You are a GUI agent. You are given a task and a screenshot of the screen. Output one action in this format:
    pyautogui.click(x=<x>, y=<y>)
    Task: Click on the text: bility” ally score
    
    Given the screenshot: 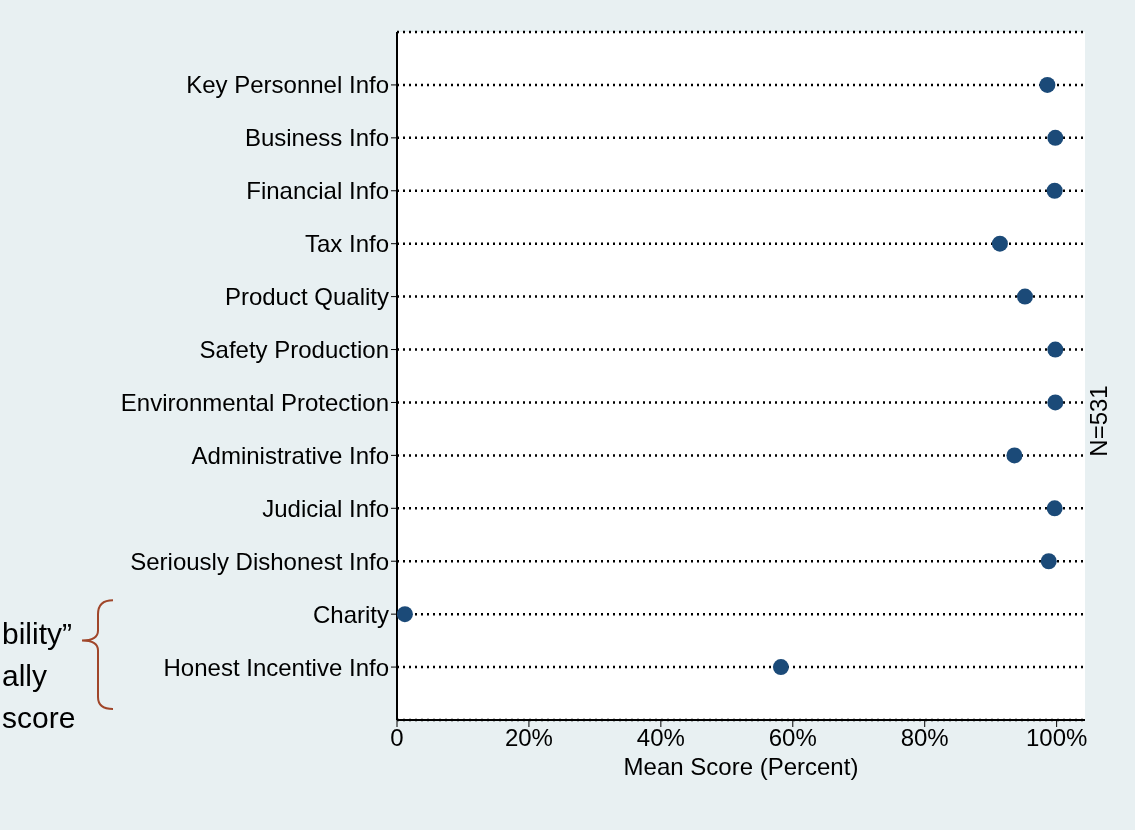 What is the action you would take?
    pyautogui.click(x=39, y=676)
    